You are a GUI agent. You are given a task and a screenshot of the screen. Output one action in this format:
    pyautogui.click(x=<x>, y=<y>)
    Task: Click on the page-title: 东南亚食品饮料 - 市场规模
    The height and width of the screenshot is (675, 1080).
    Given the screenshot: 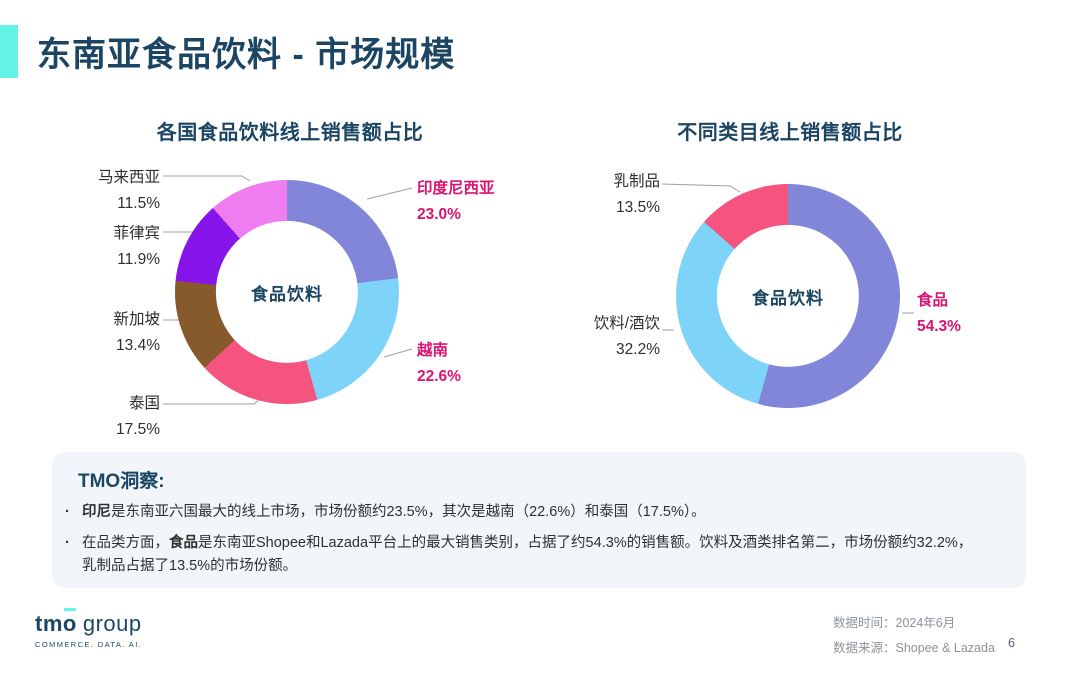 What is the action you would take?
    pyautogui.click(x=246, y=55)
    